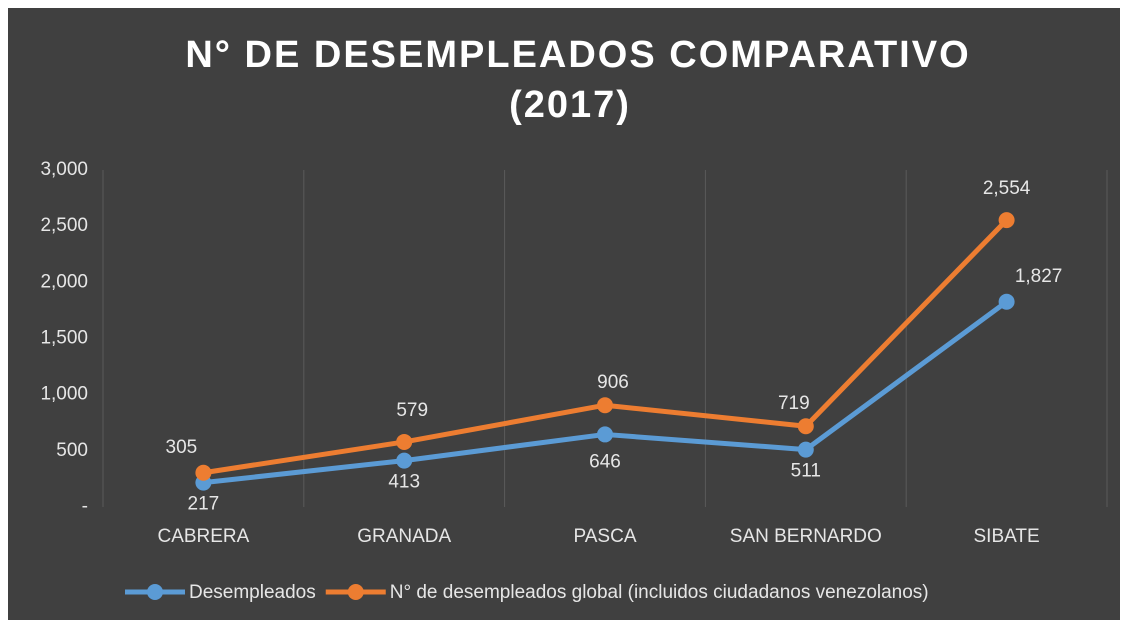  I want to click on y-tick-label: 1,500, so click(64, 338).